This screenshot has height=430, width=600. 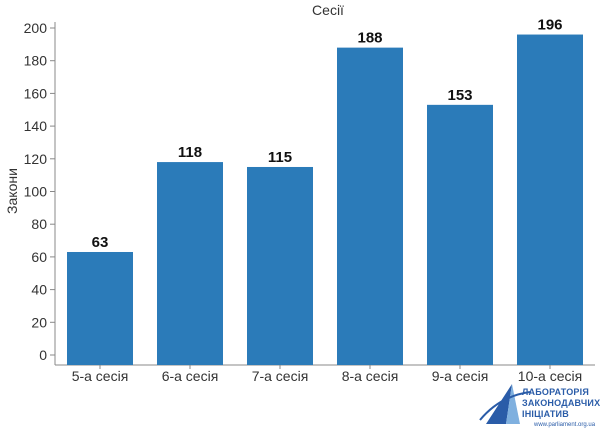 I want to click on category-label: 7-а сесія, so click(x=280, y=376).